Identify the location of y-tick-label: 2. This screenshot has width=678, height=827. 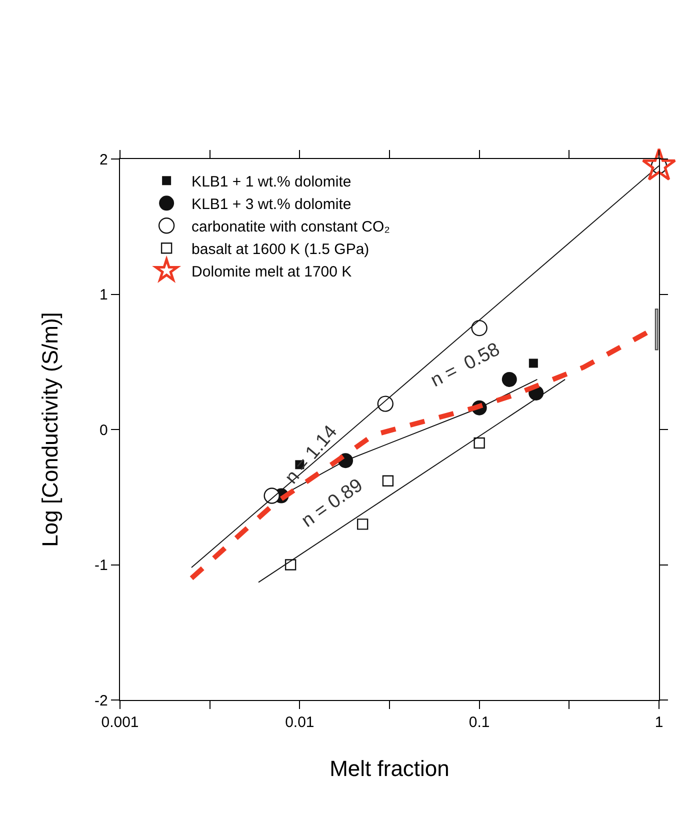
(104, 159).